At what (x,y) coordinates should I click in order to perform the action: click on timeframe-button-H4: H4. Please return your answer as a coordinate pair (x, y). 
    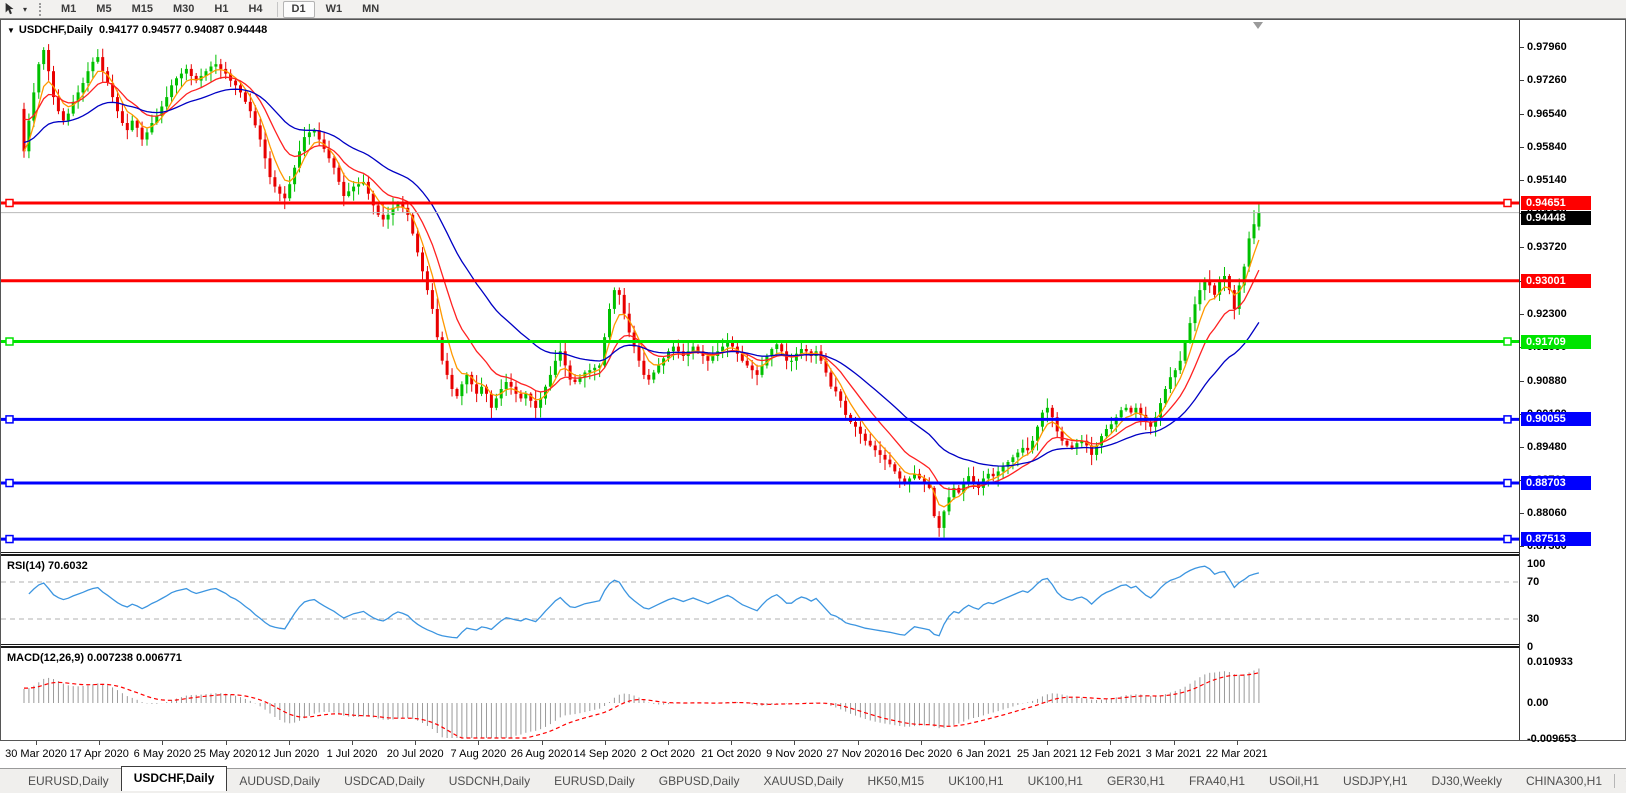
    Looking at the image, I should click on (255, 8).